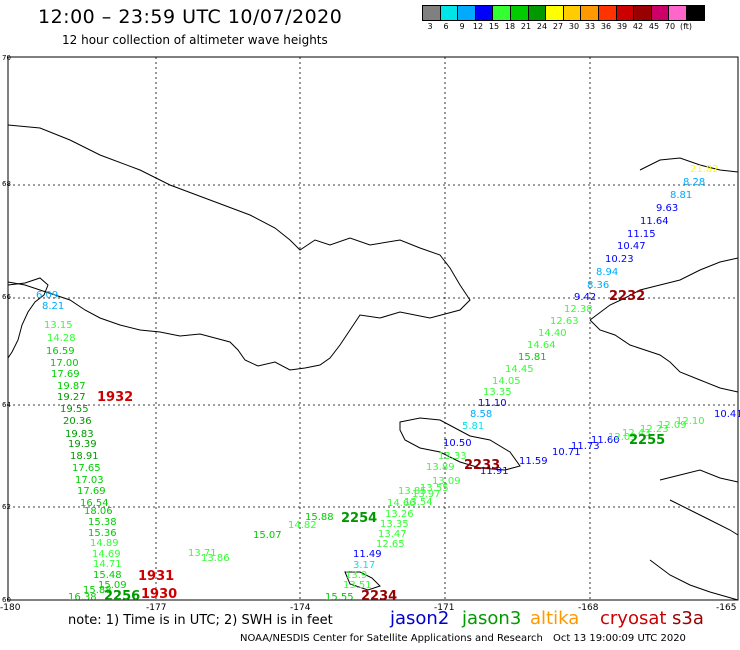 The width and height of the screenshot is (740, 650). What do you see at coordinates (654, 26) in the screenshot?
I see `colorbar-label: 45` at bounding box center [654, 26].